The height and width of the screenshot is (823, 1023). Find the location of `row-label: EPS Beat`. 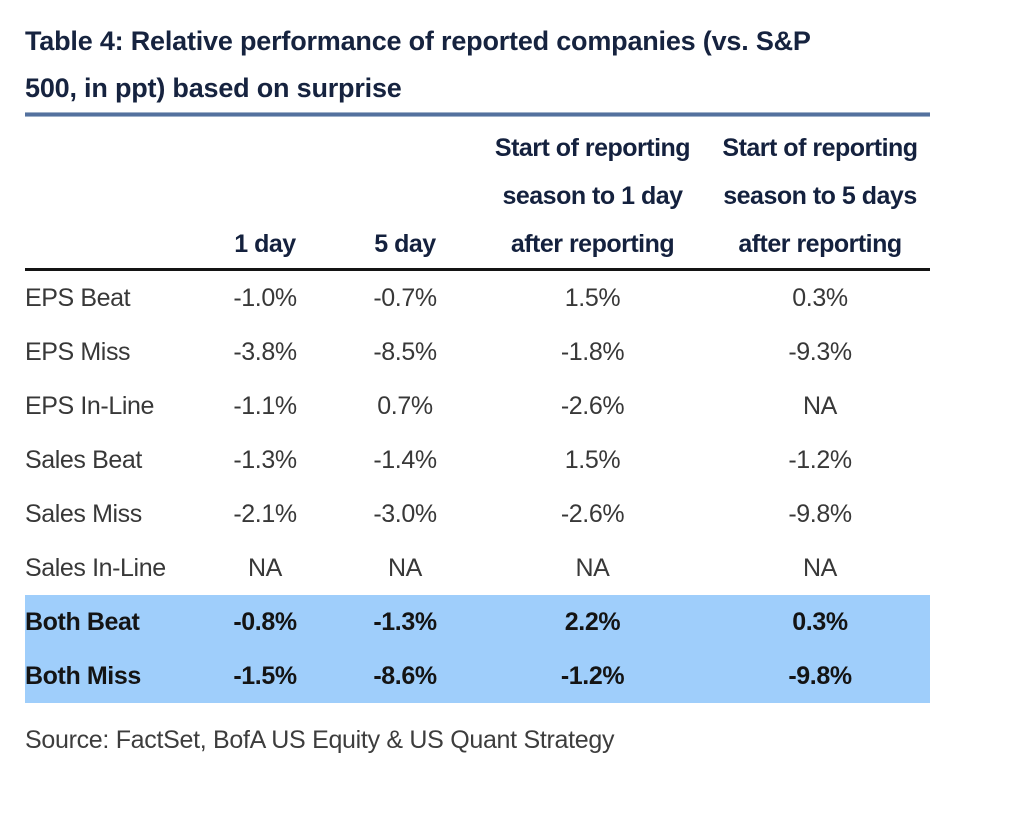

row-label: EPS Beat is located at coordinates (78, 297).